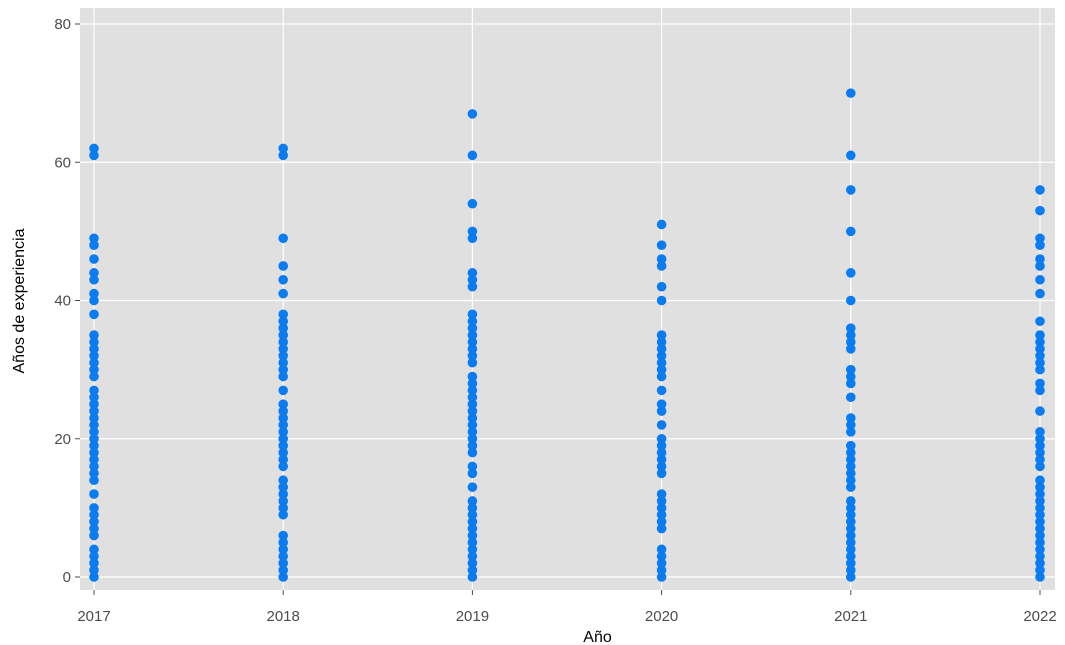  I want to click on y-tick-label: 80, so click(62, 24).